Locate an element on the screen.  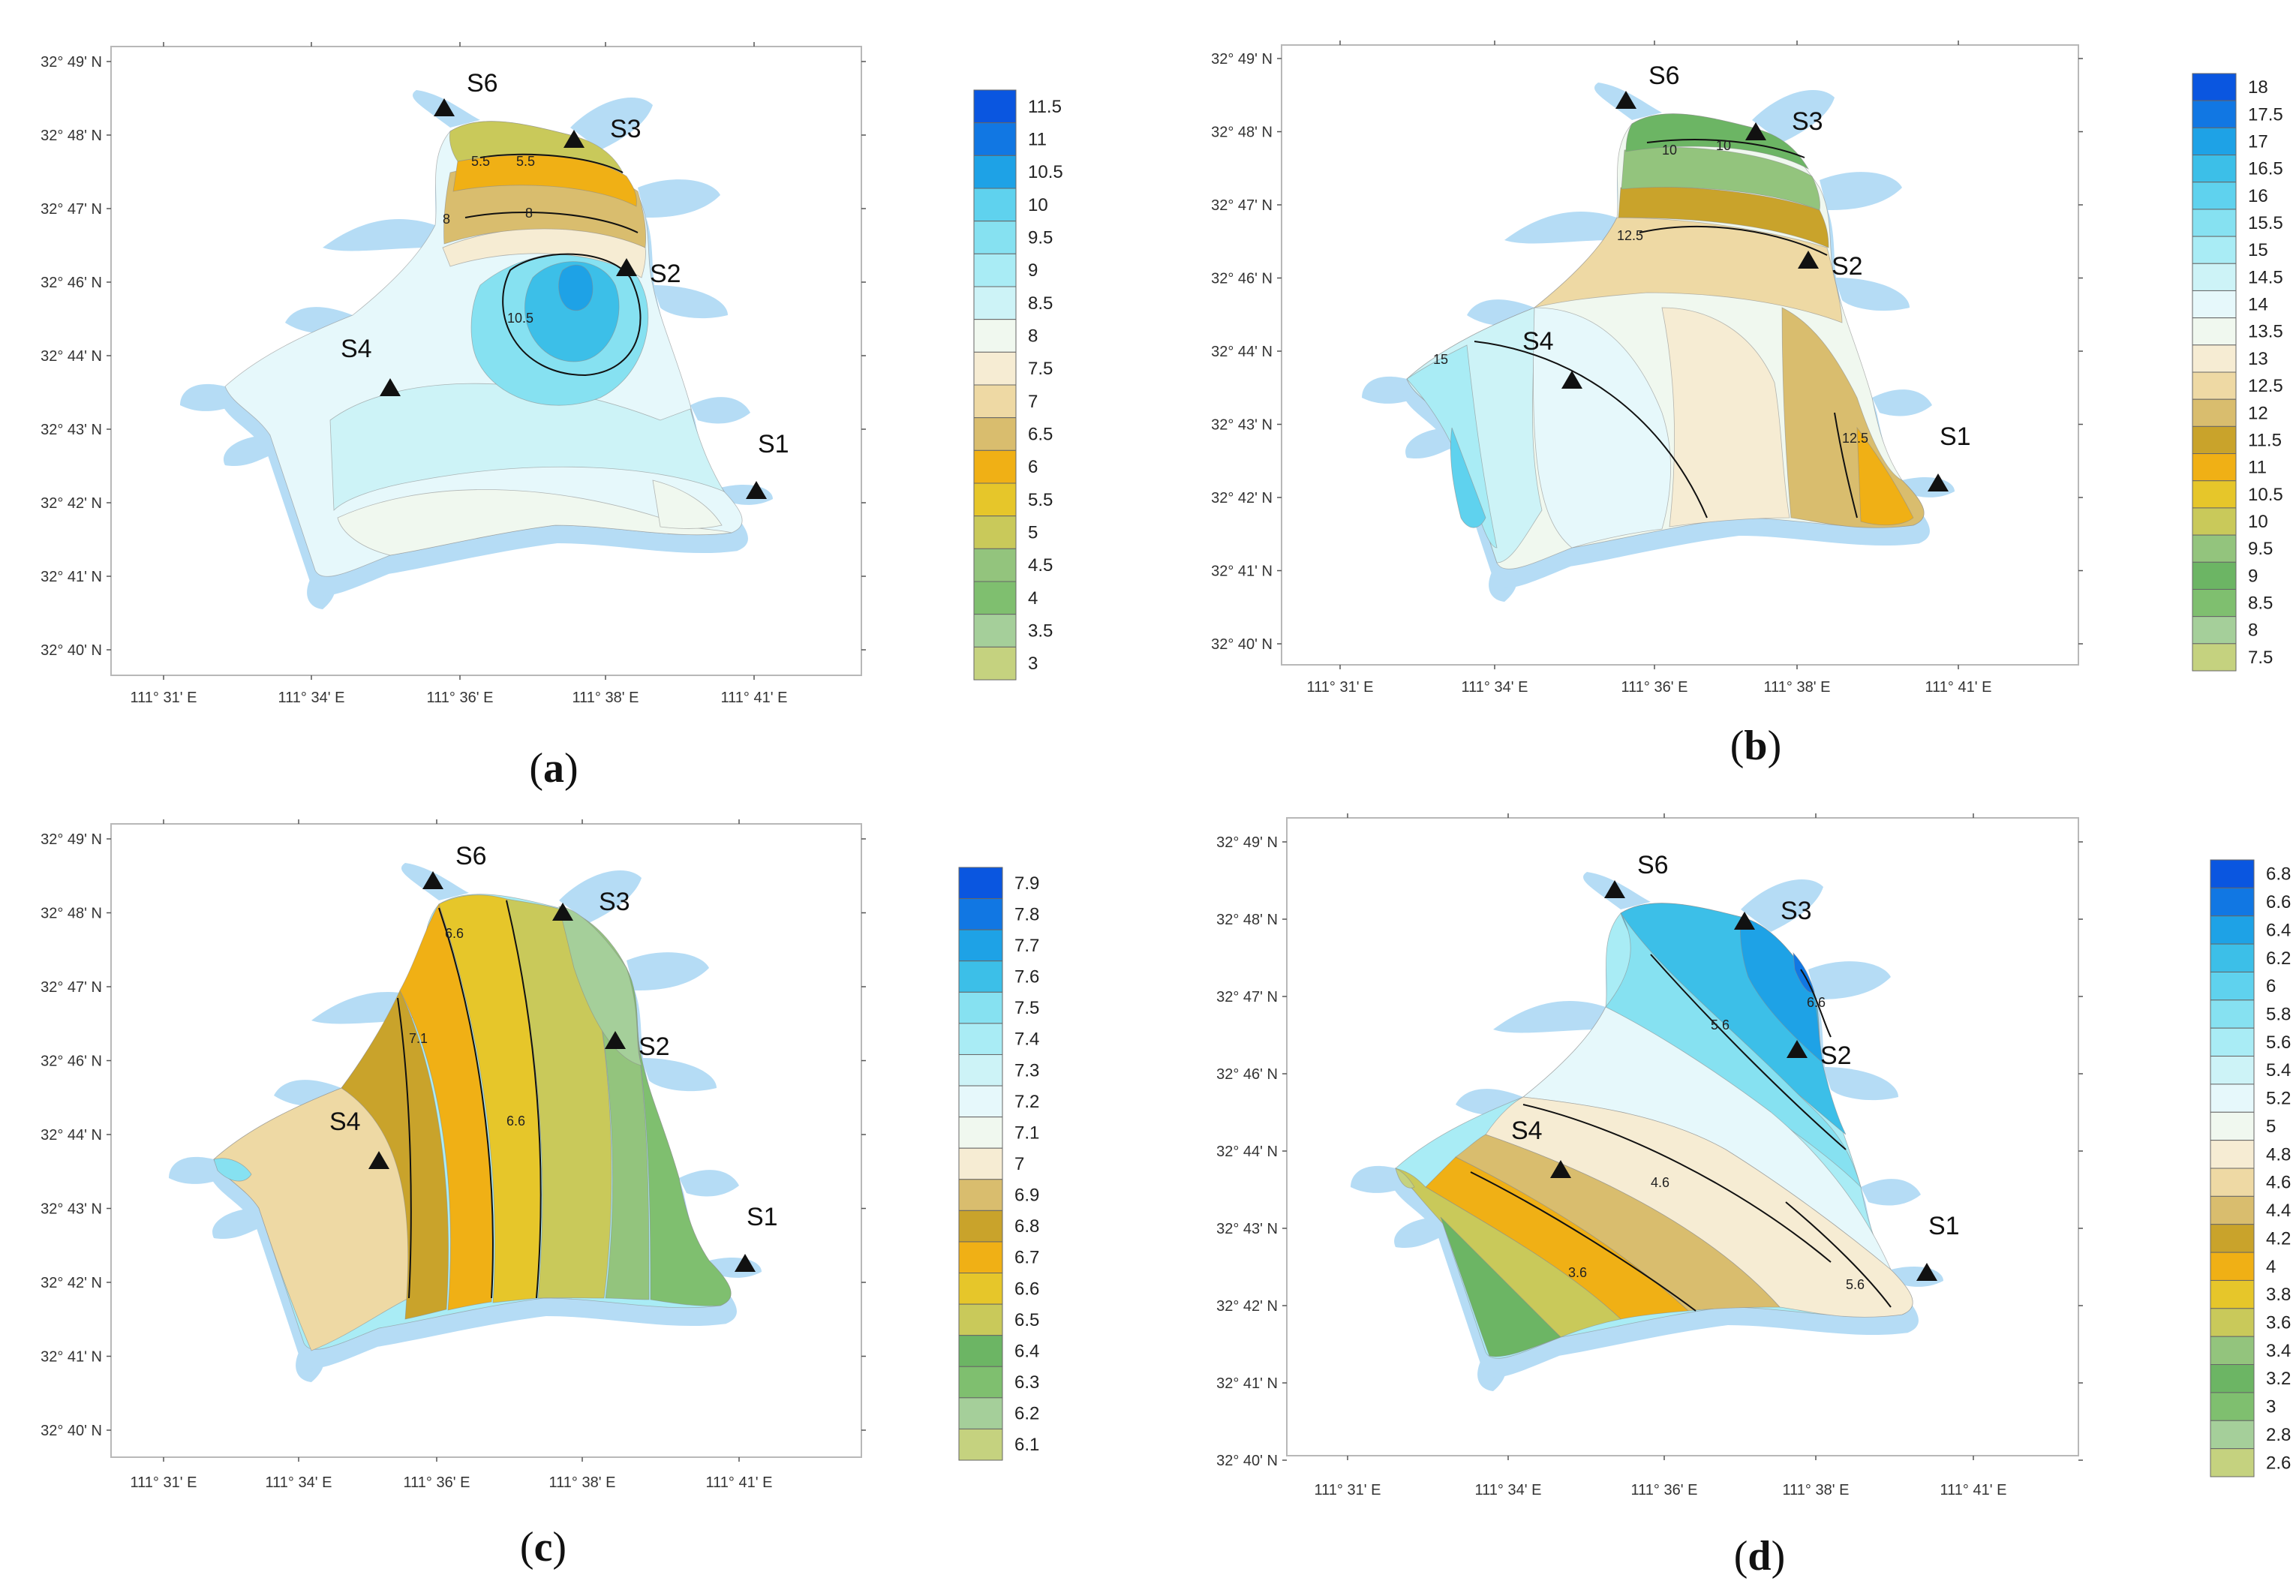
contour-label: 5.6 is located at coordinates (1720, 1024).